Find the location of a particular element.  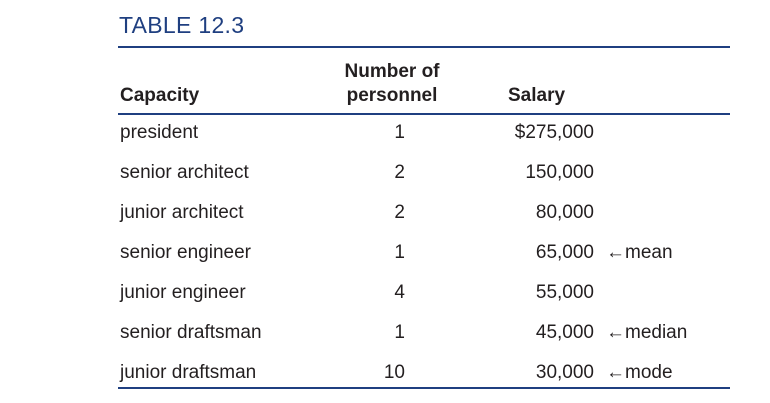

cell-salary: 45,000 is located at coordinates (564, 332).